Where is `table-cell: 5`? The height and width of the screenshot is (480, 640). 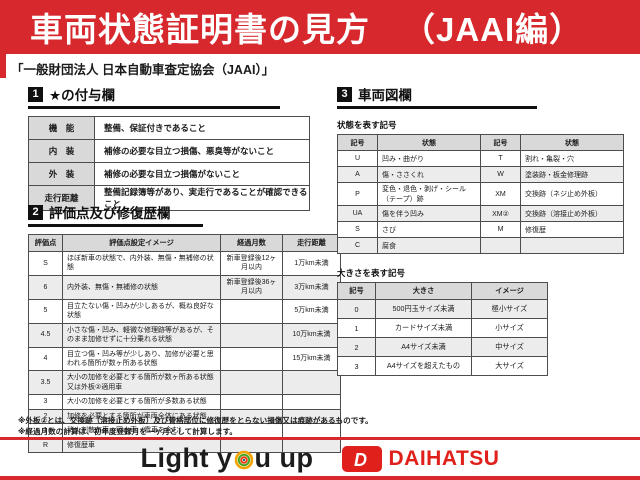 table-cell: 5 is located at coordinates (45, 311).